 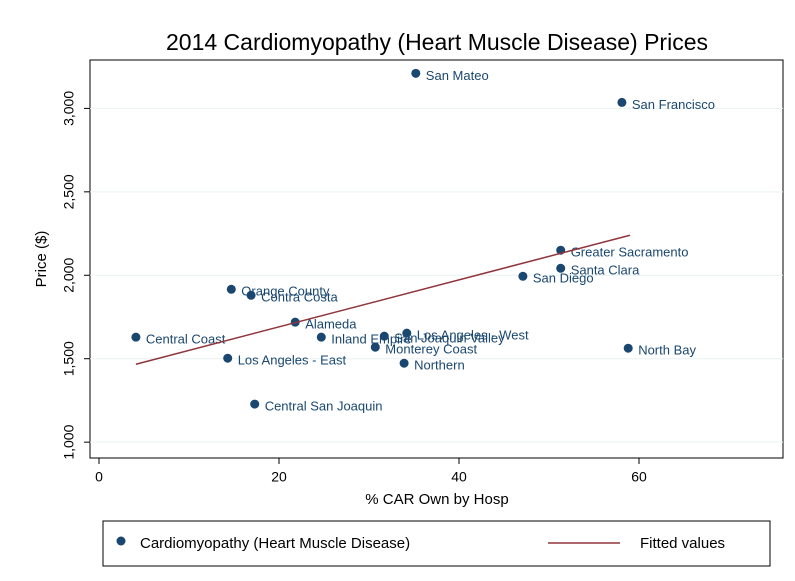 What do you see at coordinates (630, 252) in the screenshot?
I see `point-label: Greater Sacramento` at bounding box center [630, 252].